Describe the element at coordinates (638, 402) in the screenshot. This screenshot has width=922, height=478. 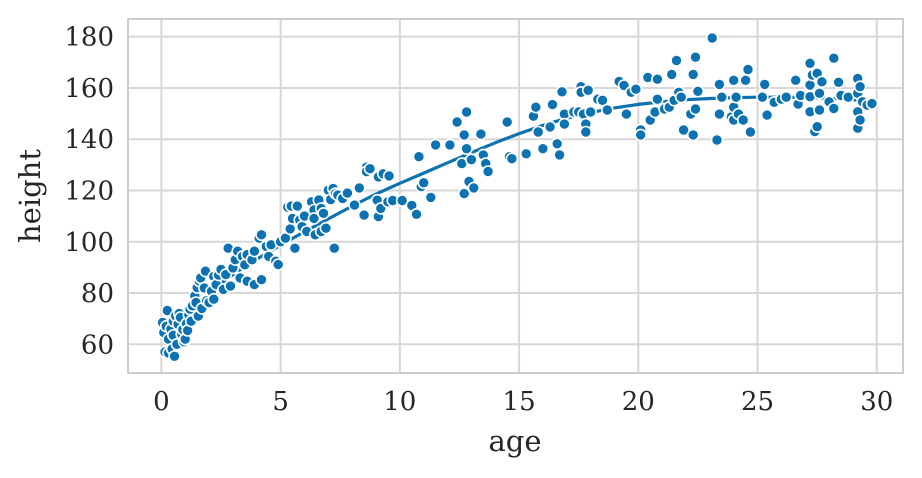
I see `x-tick-label: 20` at that location.